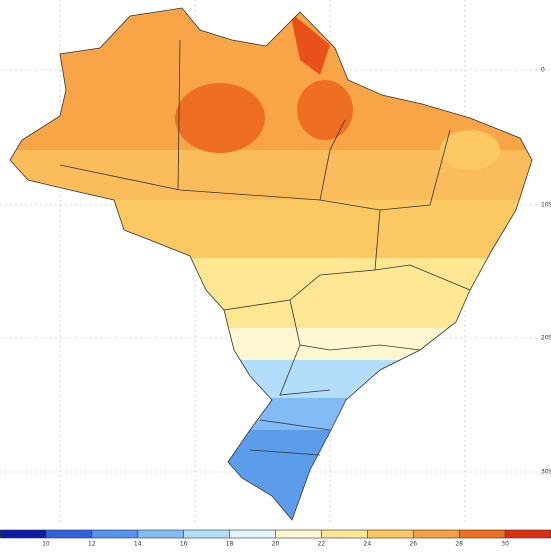  I want to click on colorbar-label: 16, so click(184, 544).